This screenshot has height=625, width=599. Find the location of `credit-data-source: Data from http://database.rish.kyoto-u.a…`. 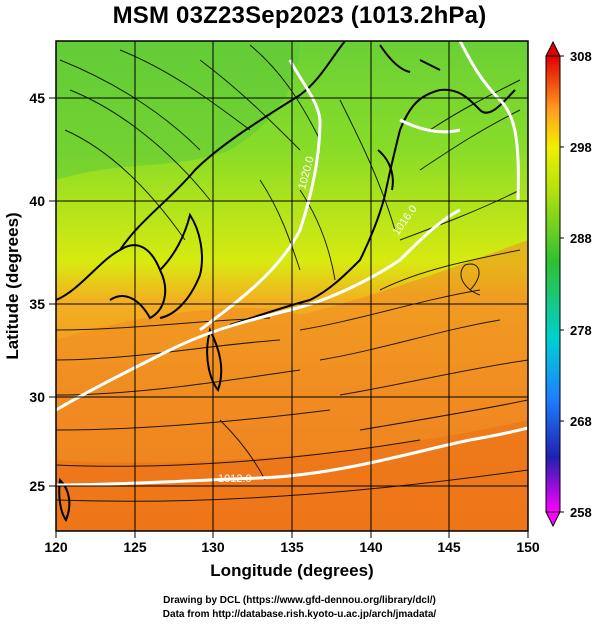

credit-data-source: Data from http://database.rish.kyoto-u.a… is located at coordinates (299, 614).